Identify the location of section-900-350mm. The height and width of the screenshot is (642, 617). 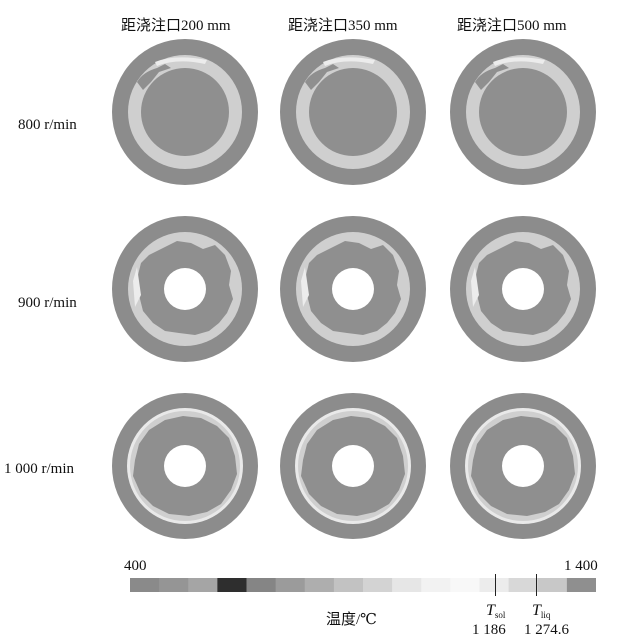
(353, 289).